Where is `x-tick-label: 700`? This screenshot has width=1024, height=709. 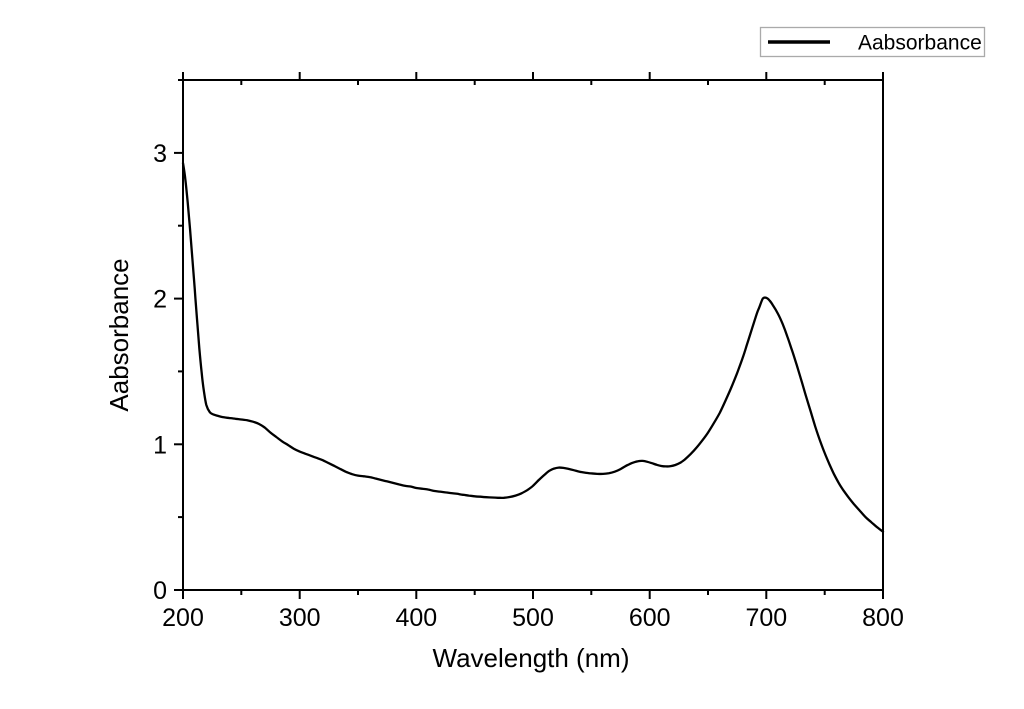
x-tick-label: 700 is located at coordinates (766, 618).